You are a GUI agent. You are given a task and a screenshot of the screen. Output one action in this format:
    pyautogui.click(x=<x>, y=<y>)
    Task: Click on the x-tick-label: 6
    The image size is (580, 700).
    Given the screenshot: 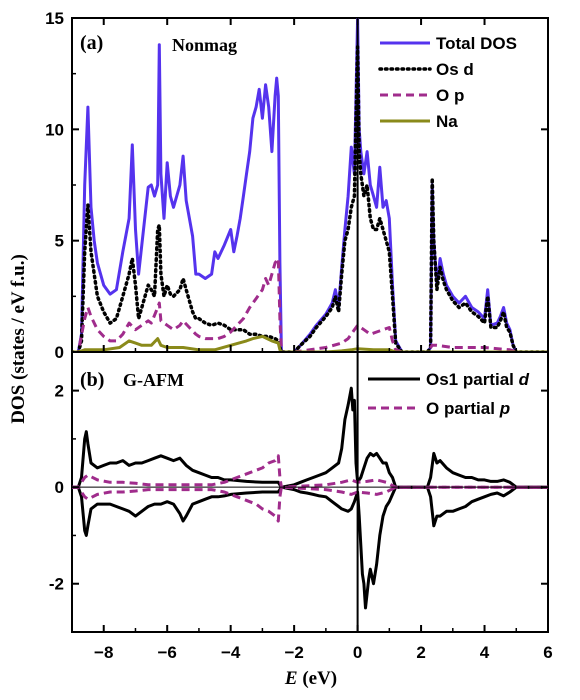 What is the action you would take?
    pyautogui.click(x=547, y=652)
    